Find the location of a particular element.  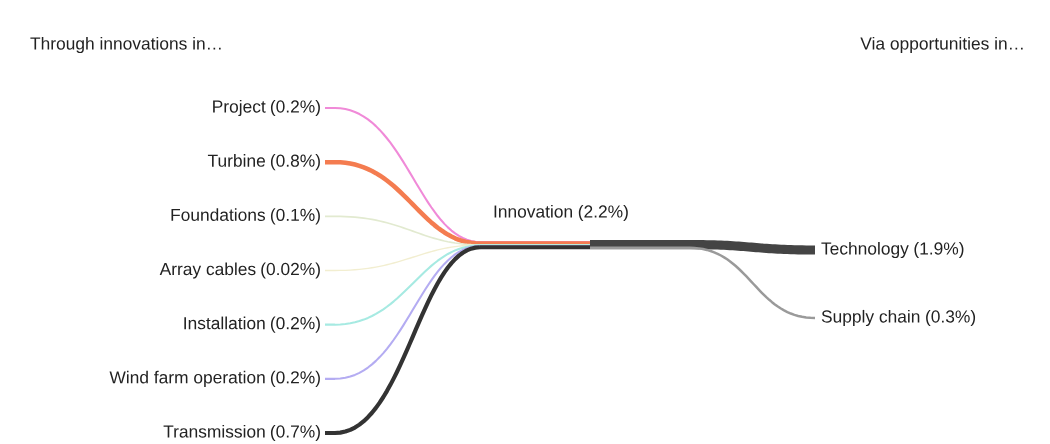

category-label: Transmission is located at coordinates (214, 431).